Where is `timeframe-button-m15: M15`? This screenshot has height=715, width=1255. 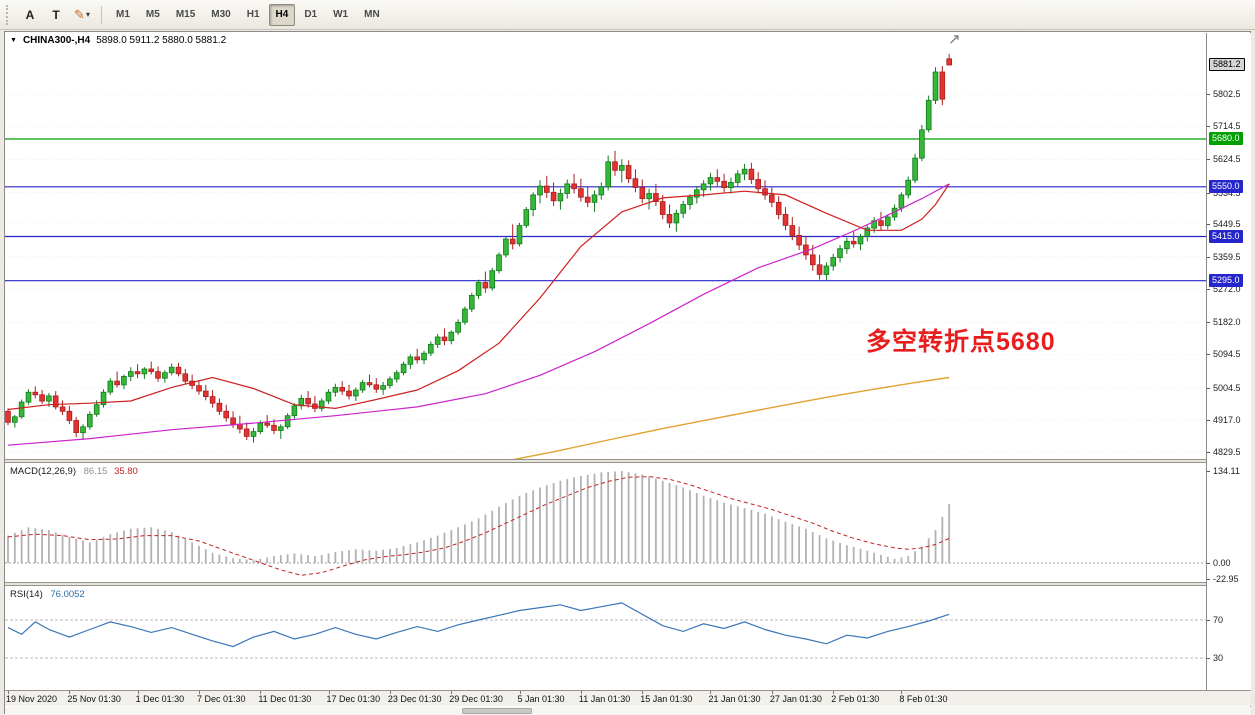
timeframe-button-m15: M15 is located at coordinates (185, 14).